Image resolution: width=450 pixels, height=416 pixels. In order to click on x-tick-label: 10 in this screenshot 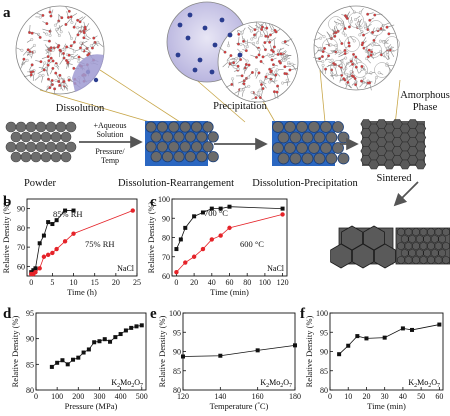, I will do `click(348, 396)`.